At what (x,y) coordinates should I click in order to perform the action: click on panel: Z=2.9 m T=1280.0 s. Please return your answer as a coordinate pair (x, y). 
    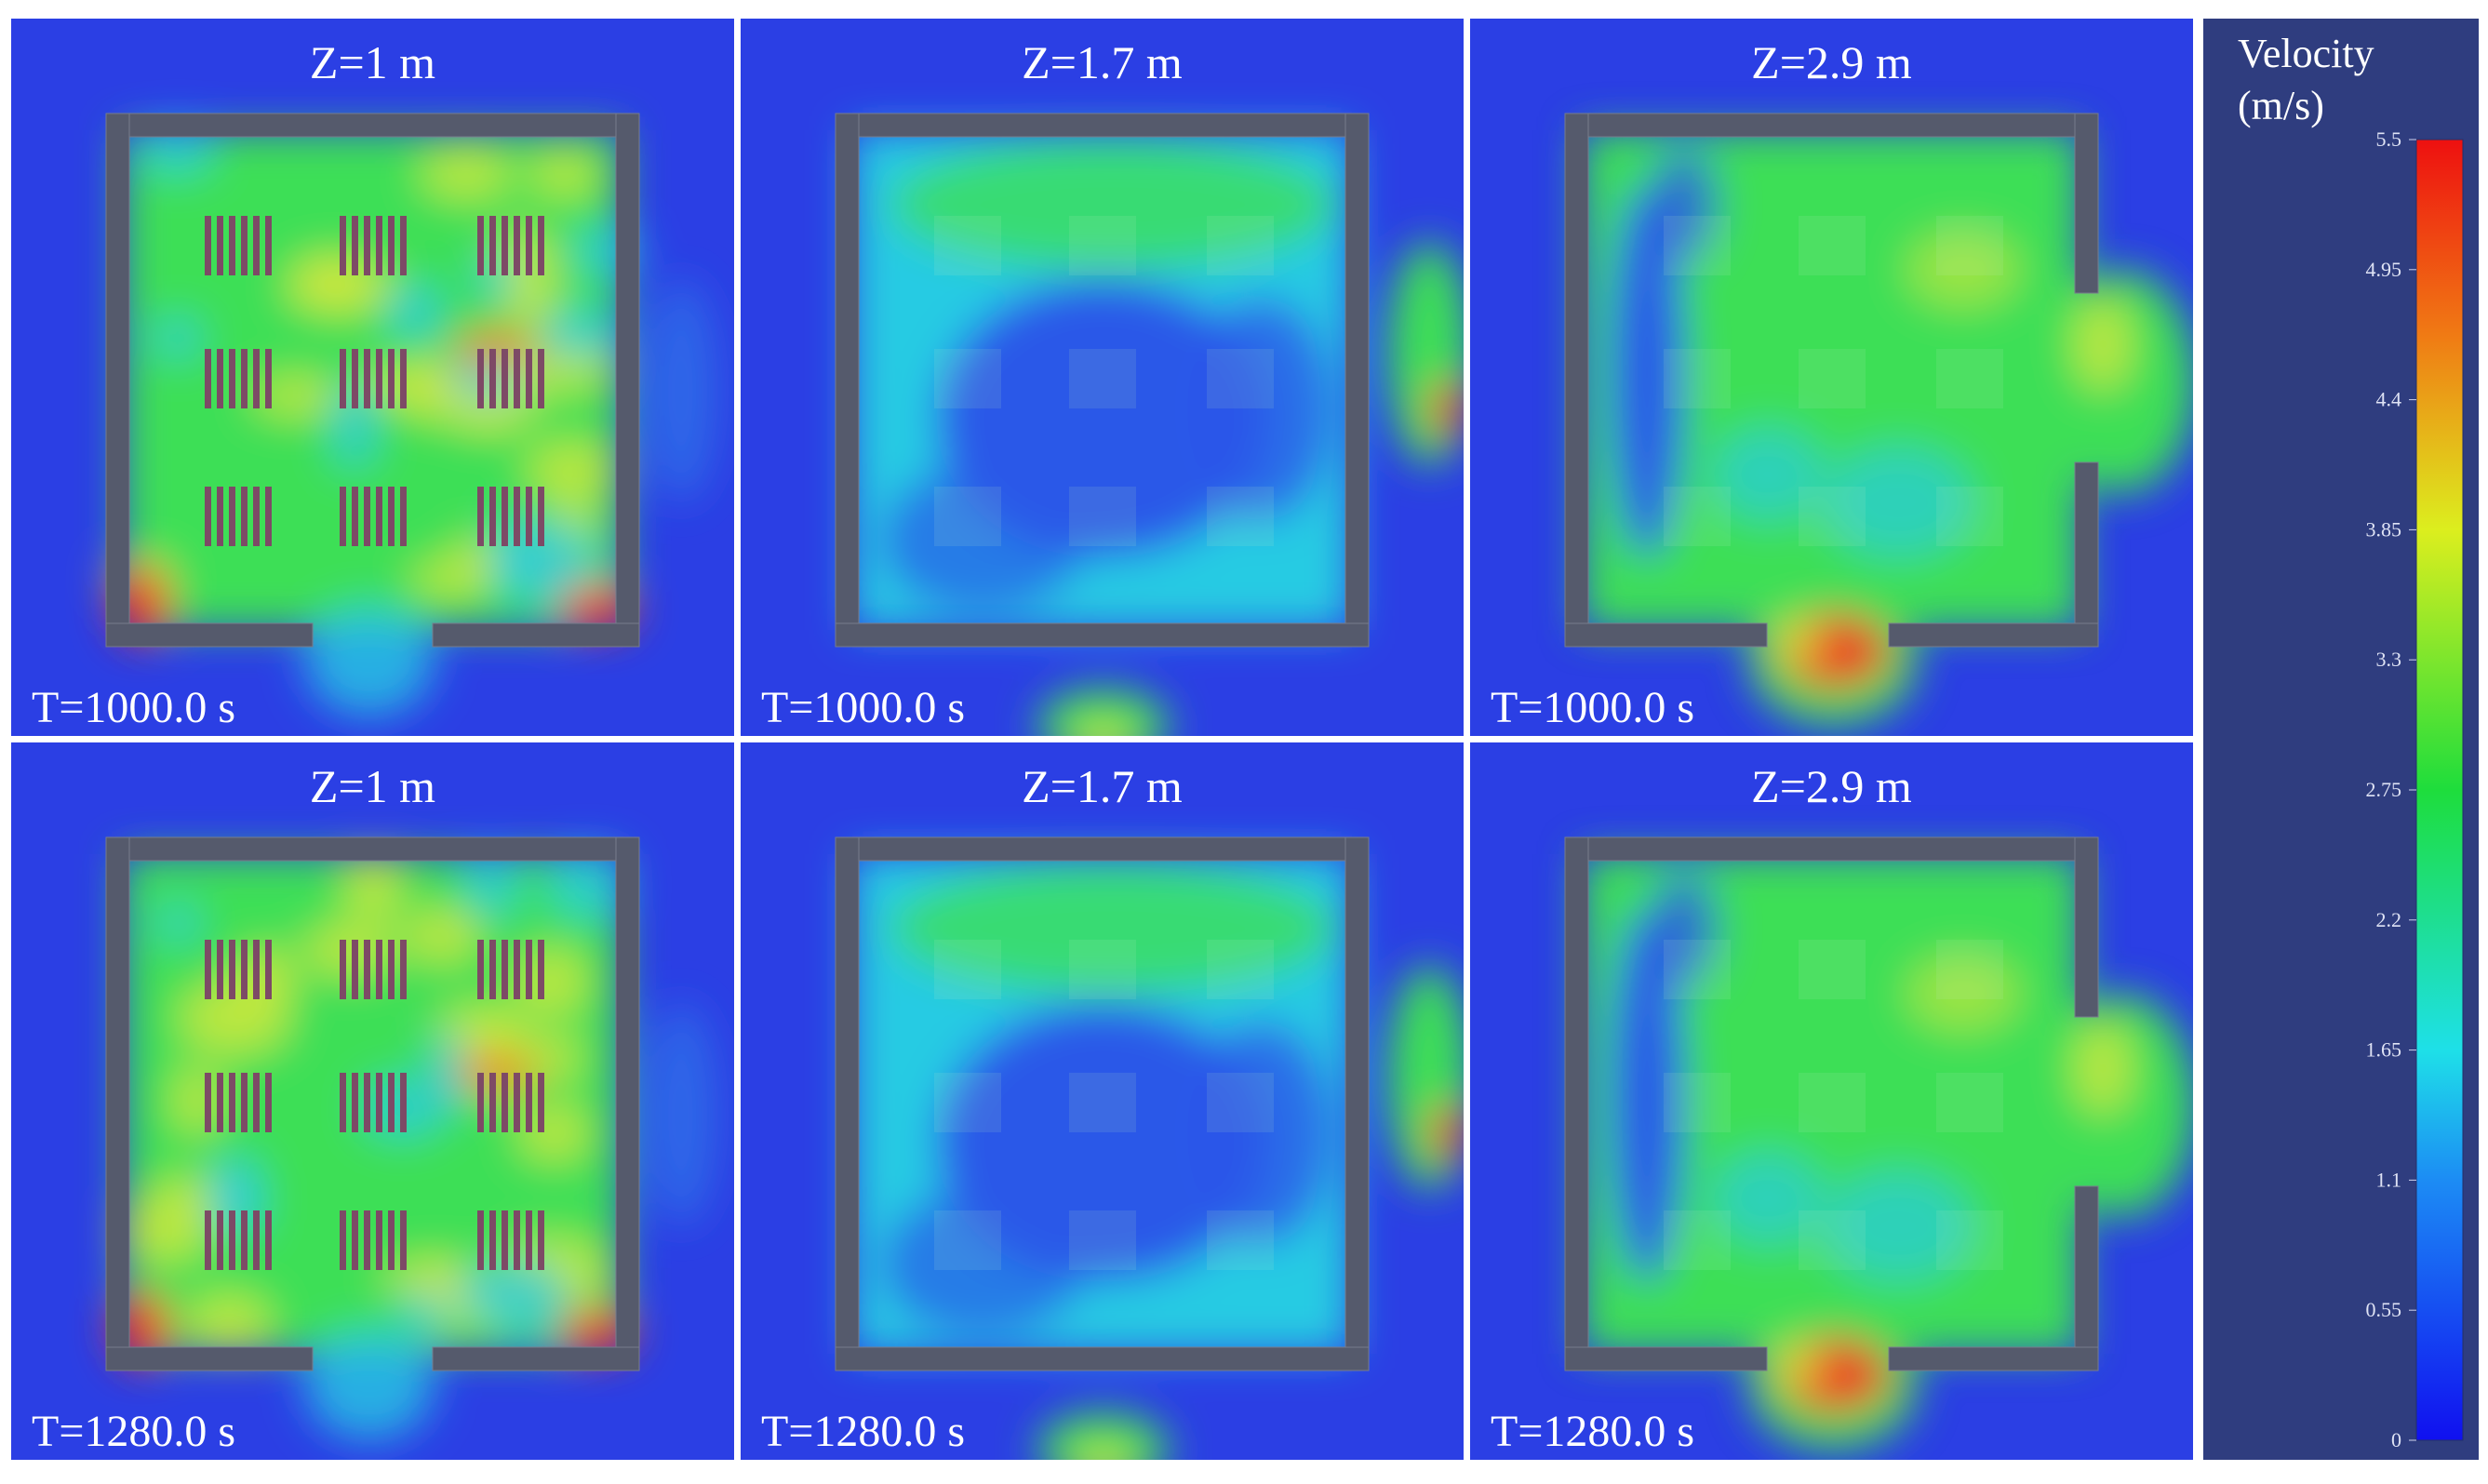
    Looking at the image, I should click on (1832, 1101).